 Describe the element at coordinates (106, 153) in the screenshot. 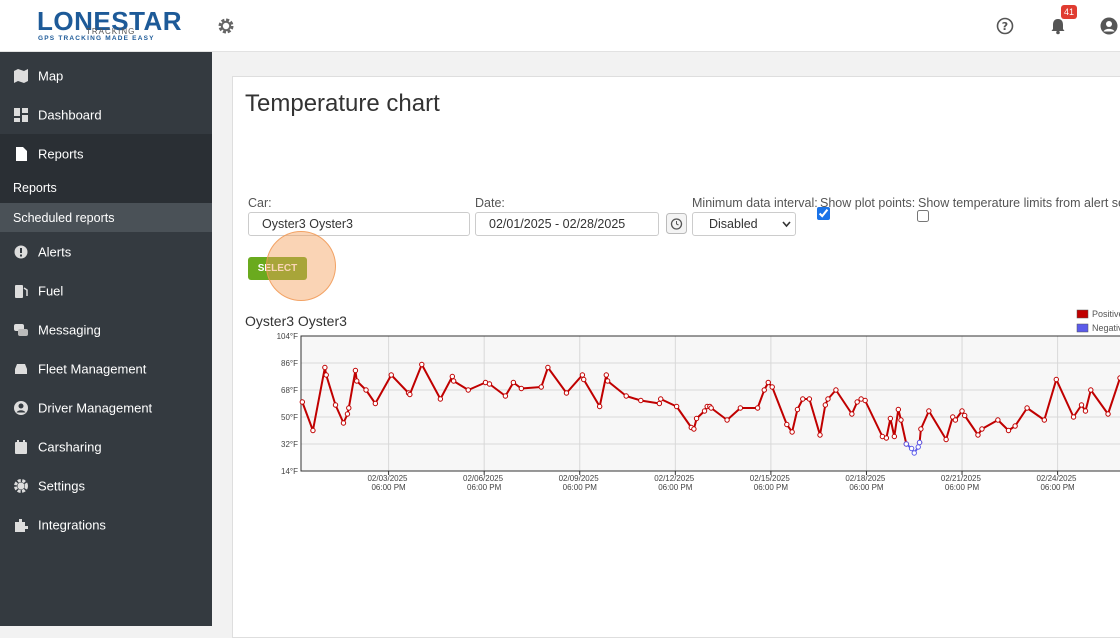

I see `nav-item-active: Reports` at that location.